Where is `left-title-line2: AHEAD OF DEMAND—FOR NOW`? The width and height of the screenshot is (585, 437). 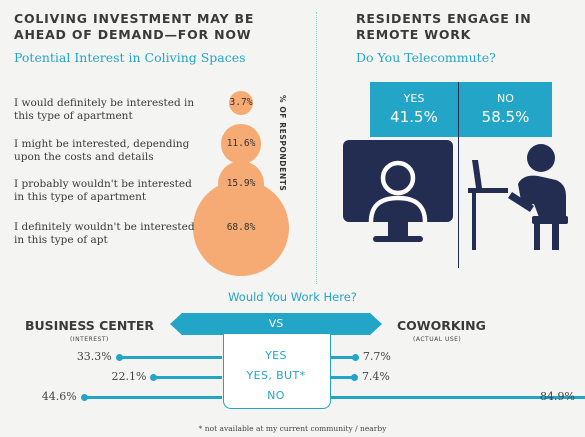
left-title-line2: AHEAD OF DEMAND—FOR NOW is located at coordinates (133, 34).